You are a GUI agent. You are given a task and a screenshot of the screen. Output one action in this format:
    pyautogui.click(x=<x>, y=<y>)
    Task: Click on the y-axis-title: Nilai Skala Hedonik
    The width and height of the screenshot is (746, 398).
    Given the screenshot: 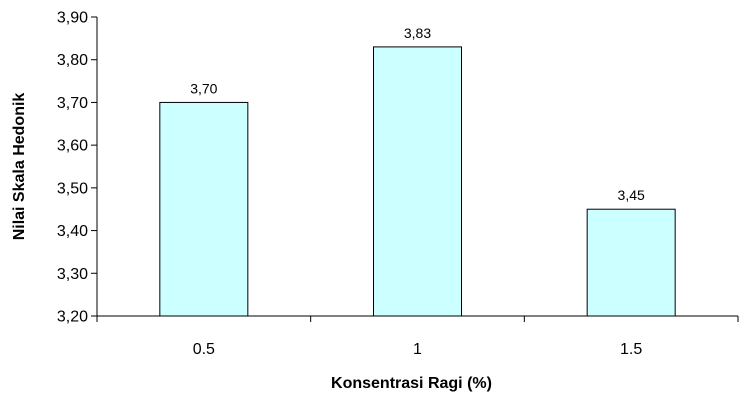 What is the action you would take?
    pyautogui.click(x=19, y=167)
    